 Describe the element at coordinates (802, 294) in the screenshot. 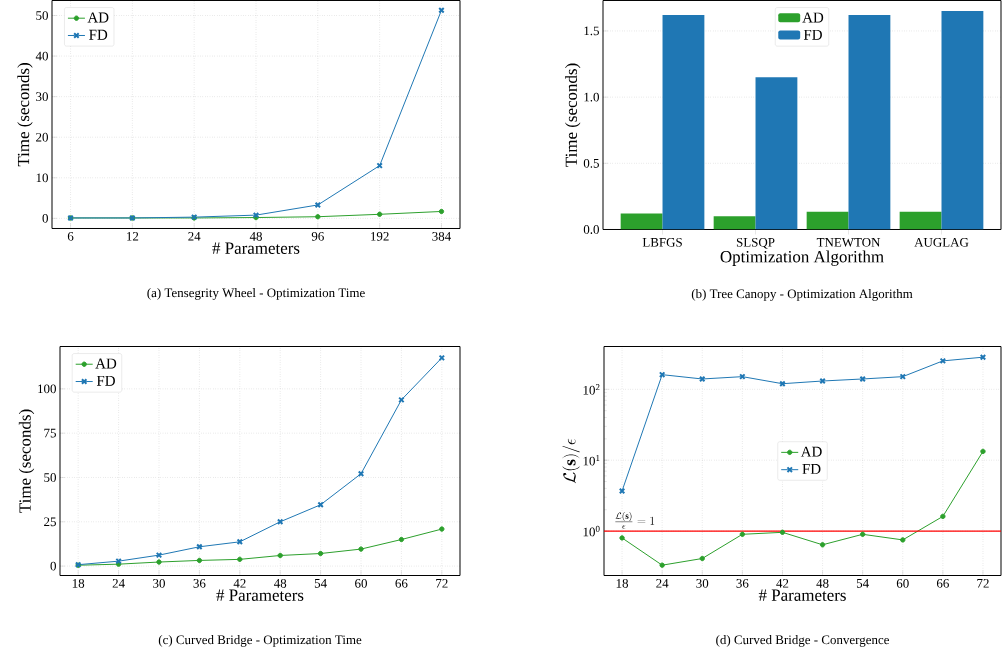

I see `text: (b) Tree Canopy - Optimization Algorithm` at that location.